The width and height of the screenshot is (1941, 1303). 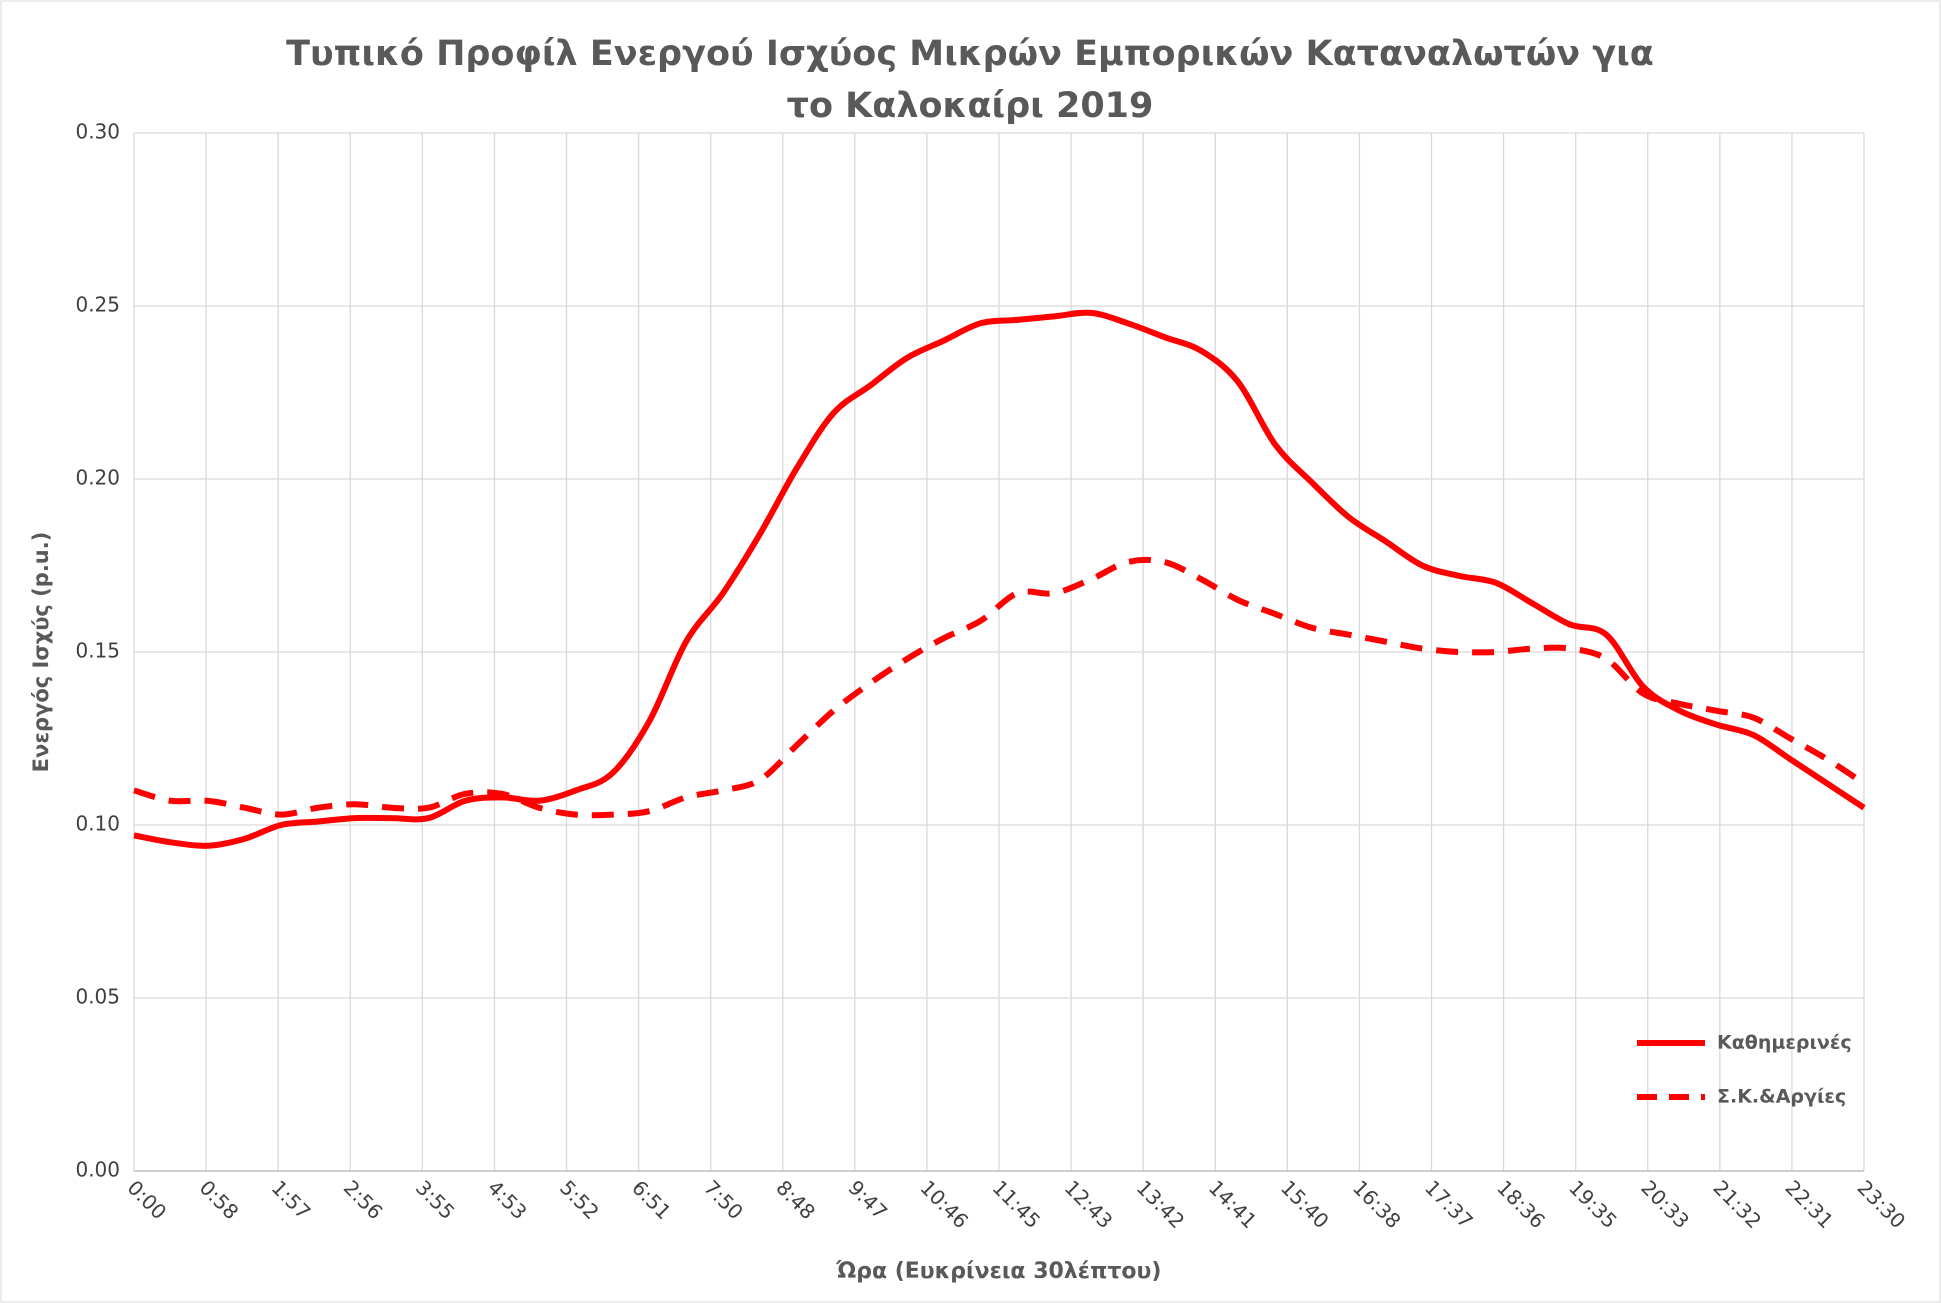 I want to click on y-tick-label: 0.00, so click(x=97, y=1170).